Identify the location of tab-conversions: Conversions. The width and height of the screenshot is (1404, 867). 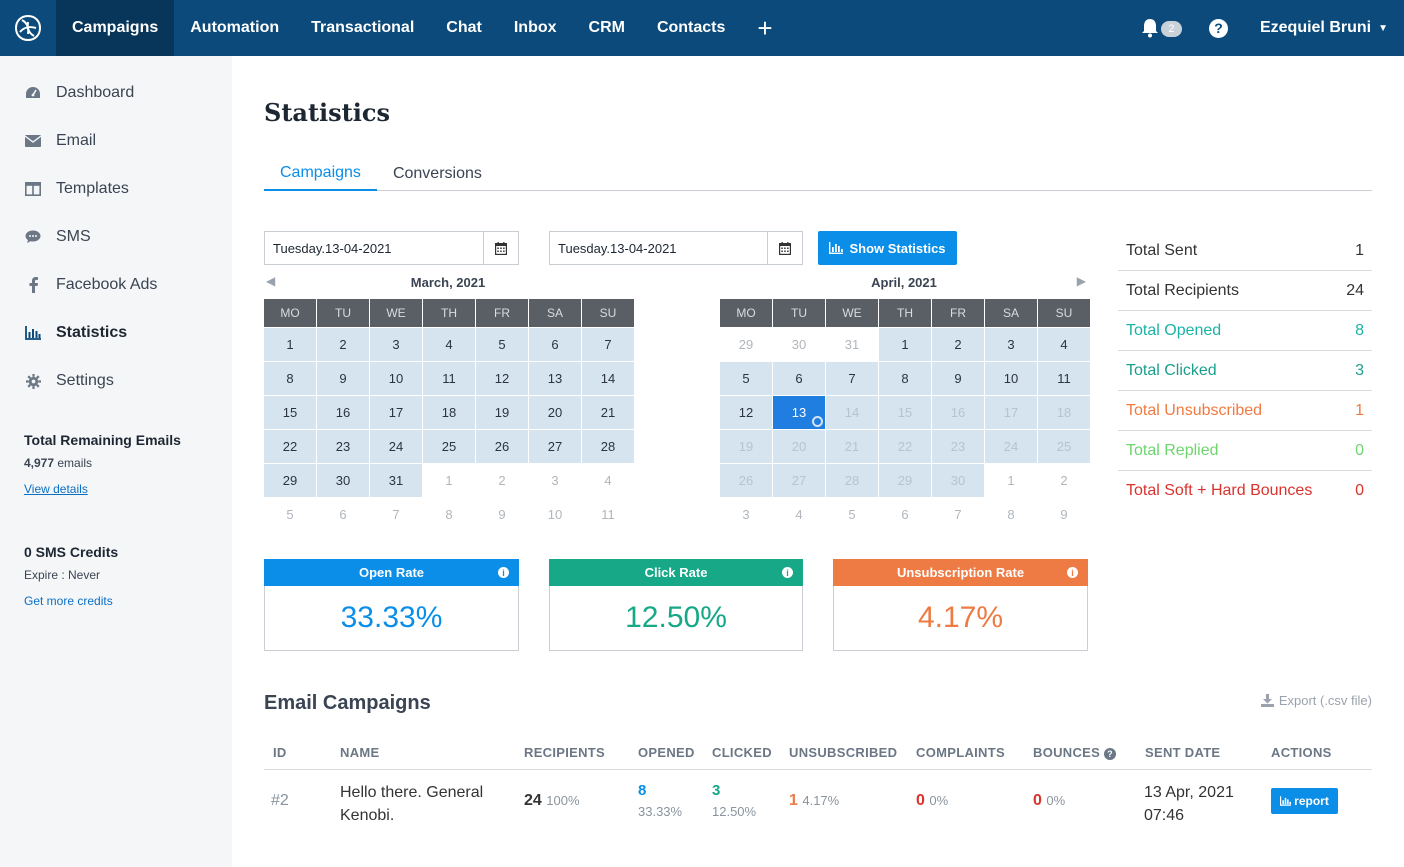
(437, 173).